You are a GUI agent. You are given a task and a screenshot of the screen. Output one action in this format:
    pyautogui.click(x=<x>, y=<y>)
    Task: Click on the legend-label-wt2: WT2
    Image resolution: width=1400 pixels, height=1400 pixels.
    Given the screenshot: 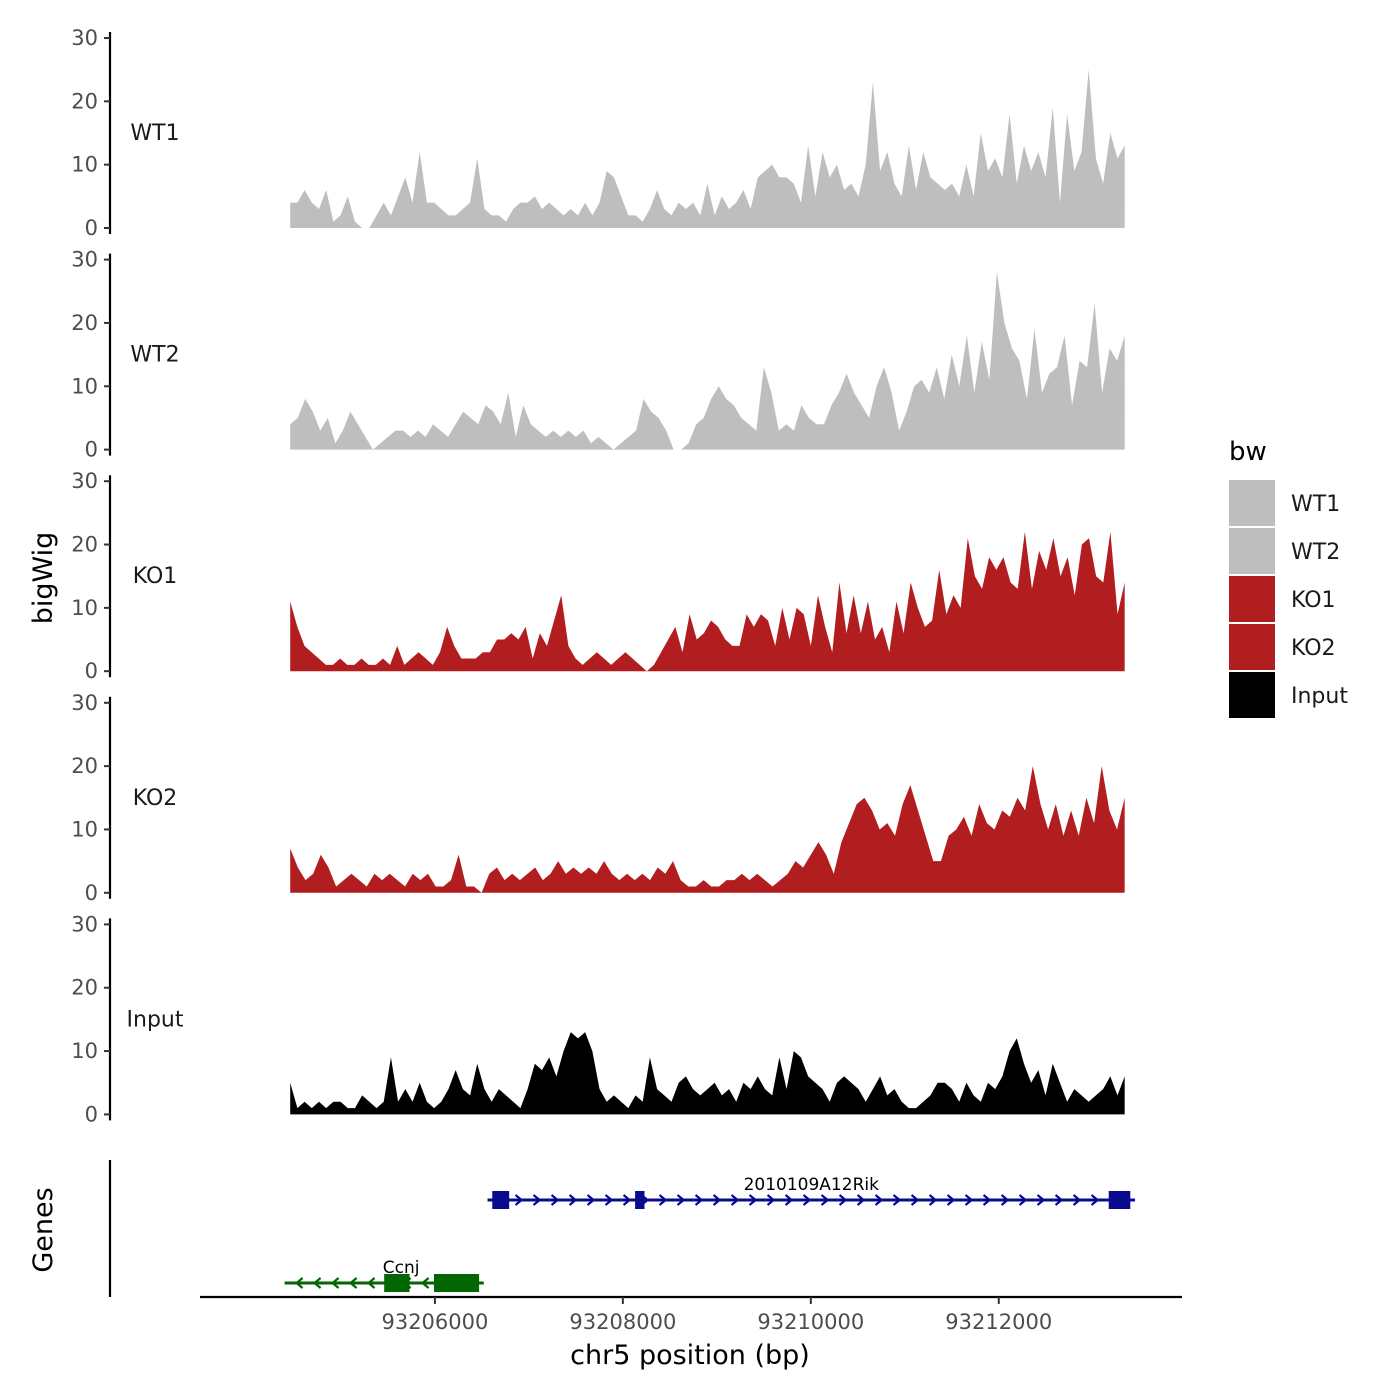 What is the action you would take?
    pyautogui.click(x=1315, y=552)
    